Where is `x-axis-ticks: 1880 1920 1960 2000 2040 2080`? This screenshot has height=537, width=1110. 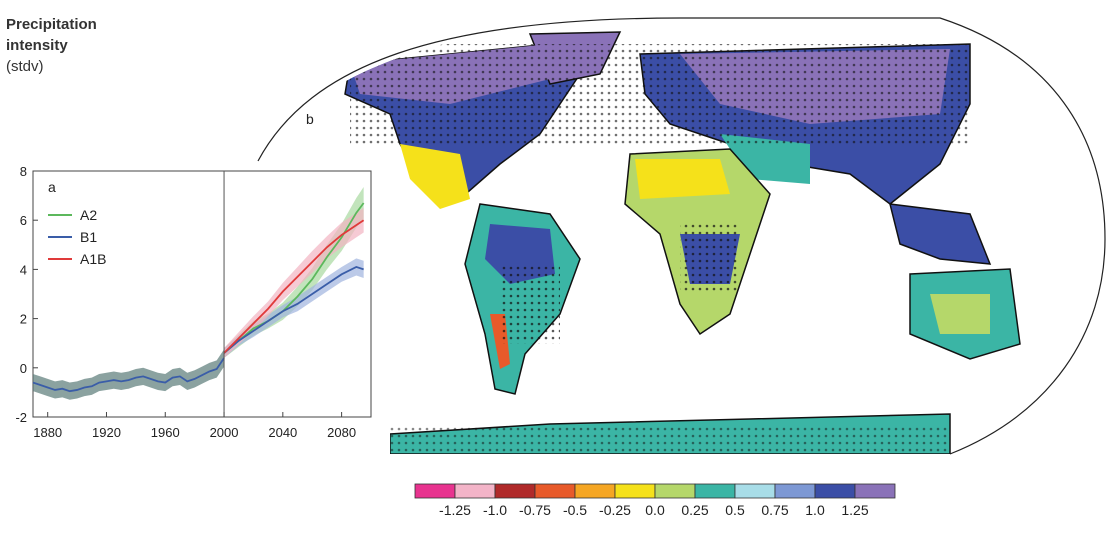 x-axis-ticks: 1880 1920 1960 2000 2040 2080 is located at coordinates (194, 426).